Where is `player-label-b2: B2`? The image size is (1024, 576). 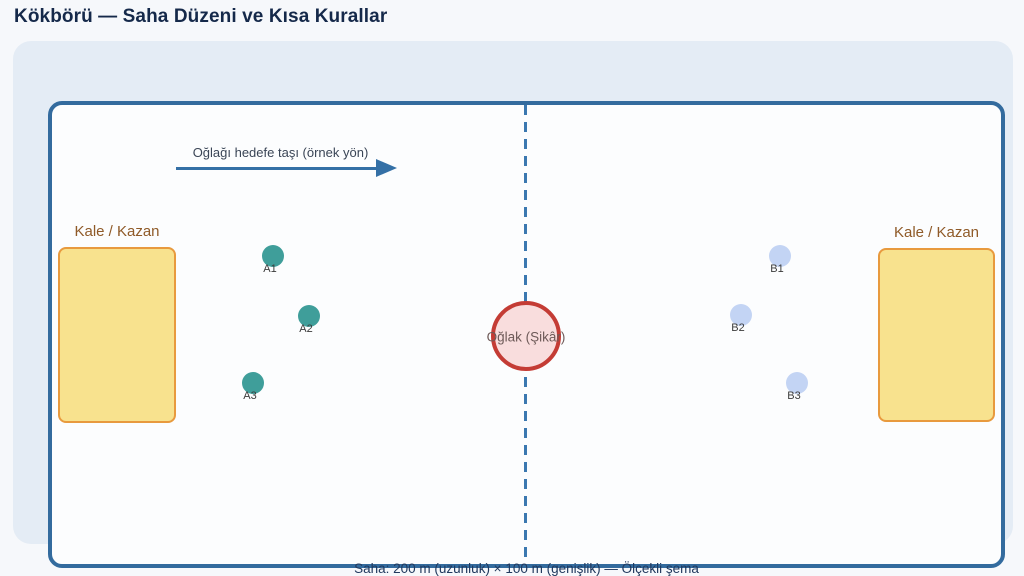
player-label-b2: B2 is located at coordinates (738, 328).